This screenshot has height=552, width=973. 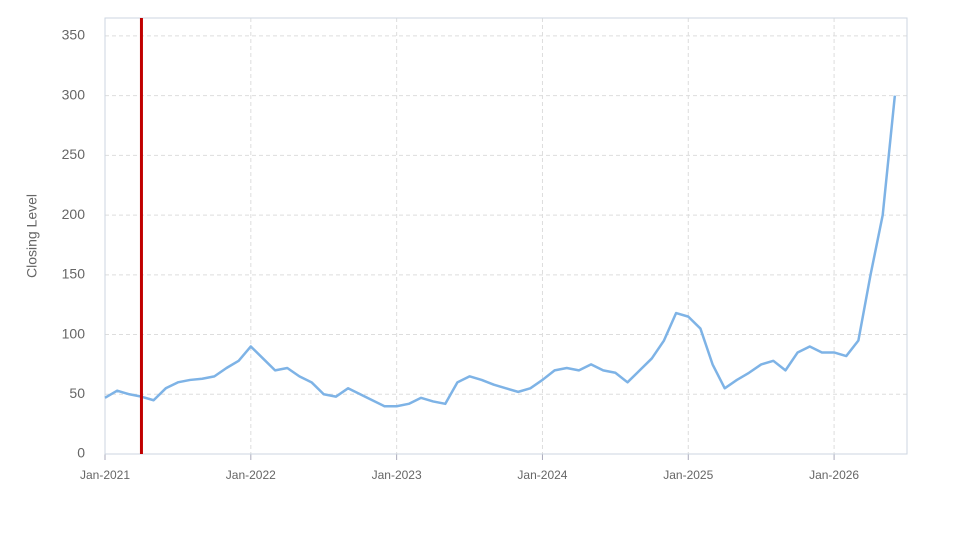 What do you see at coordinates (81, 453) in the screenshot?
I see `y-tick-label: 0` at bounding box center [81, 453].